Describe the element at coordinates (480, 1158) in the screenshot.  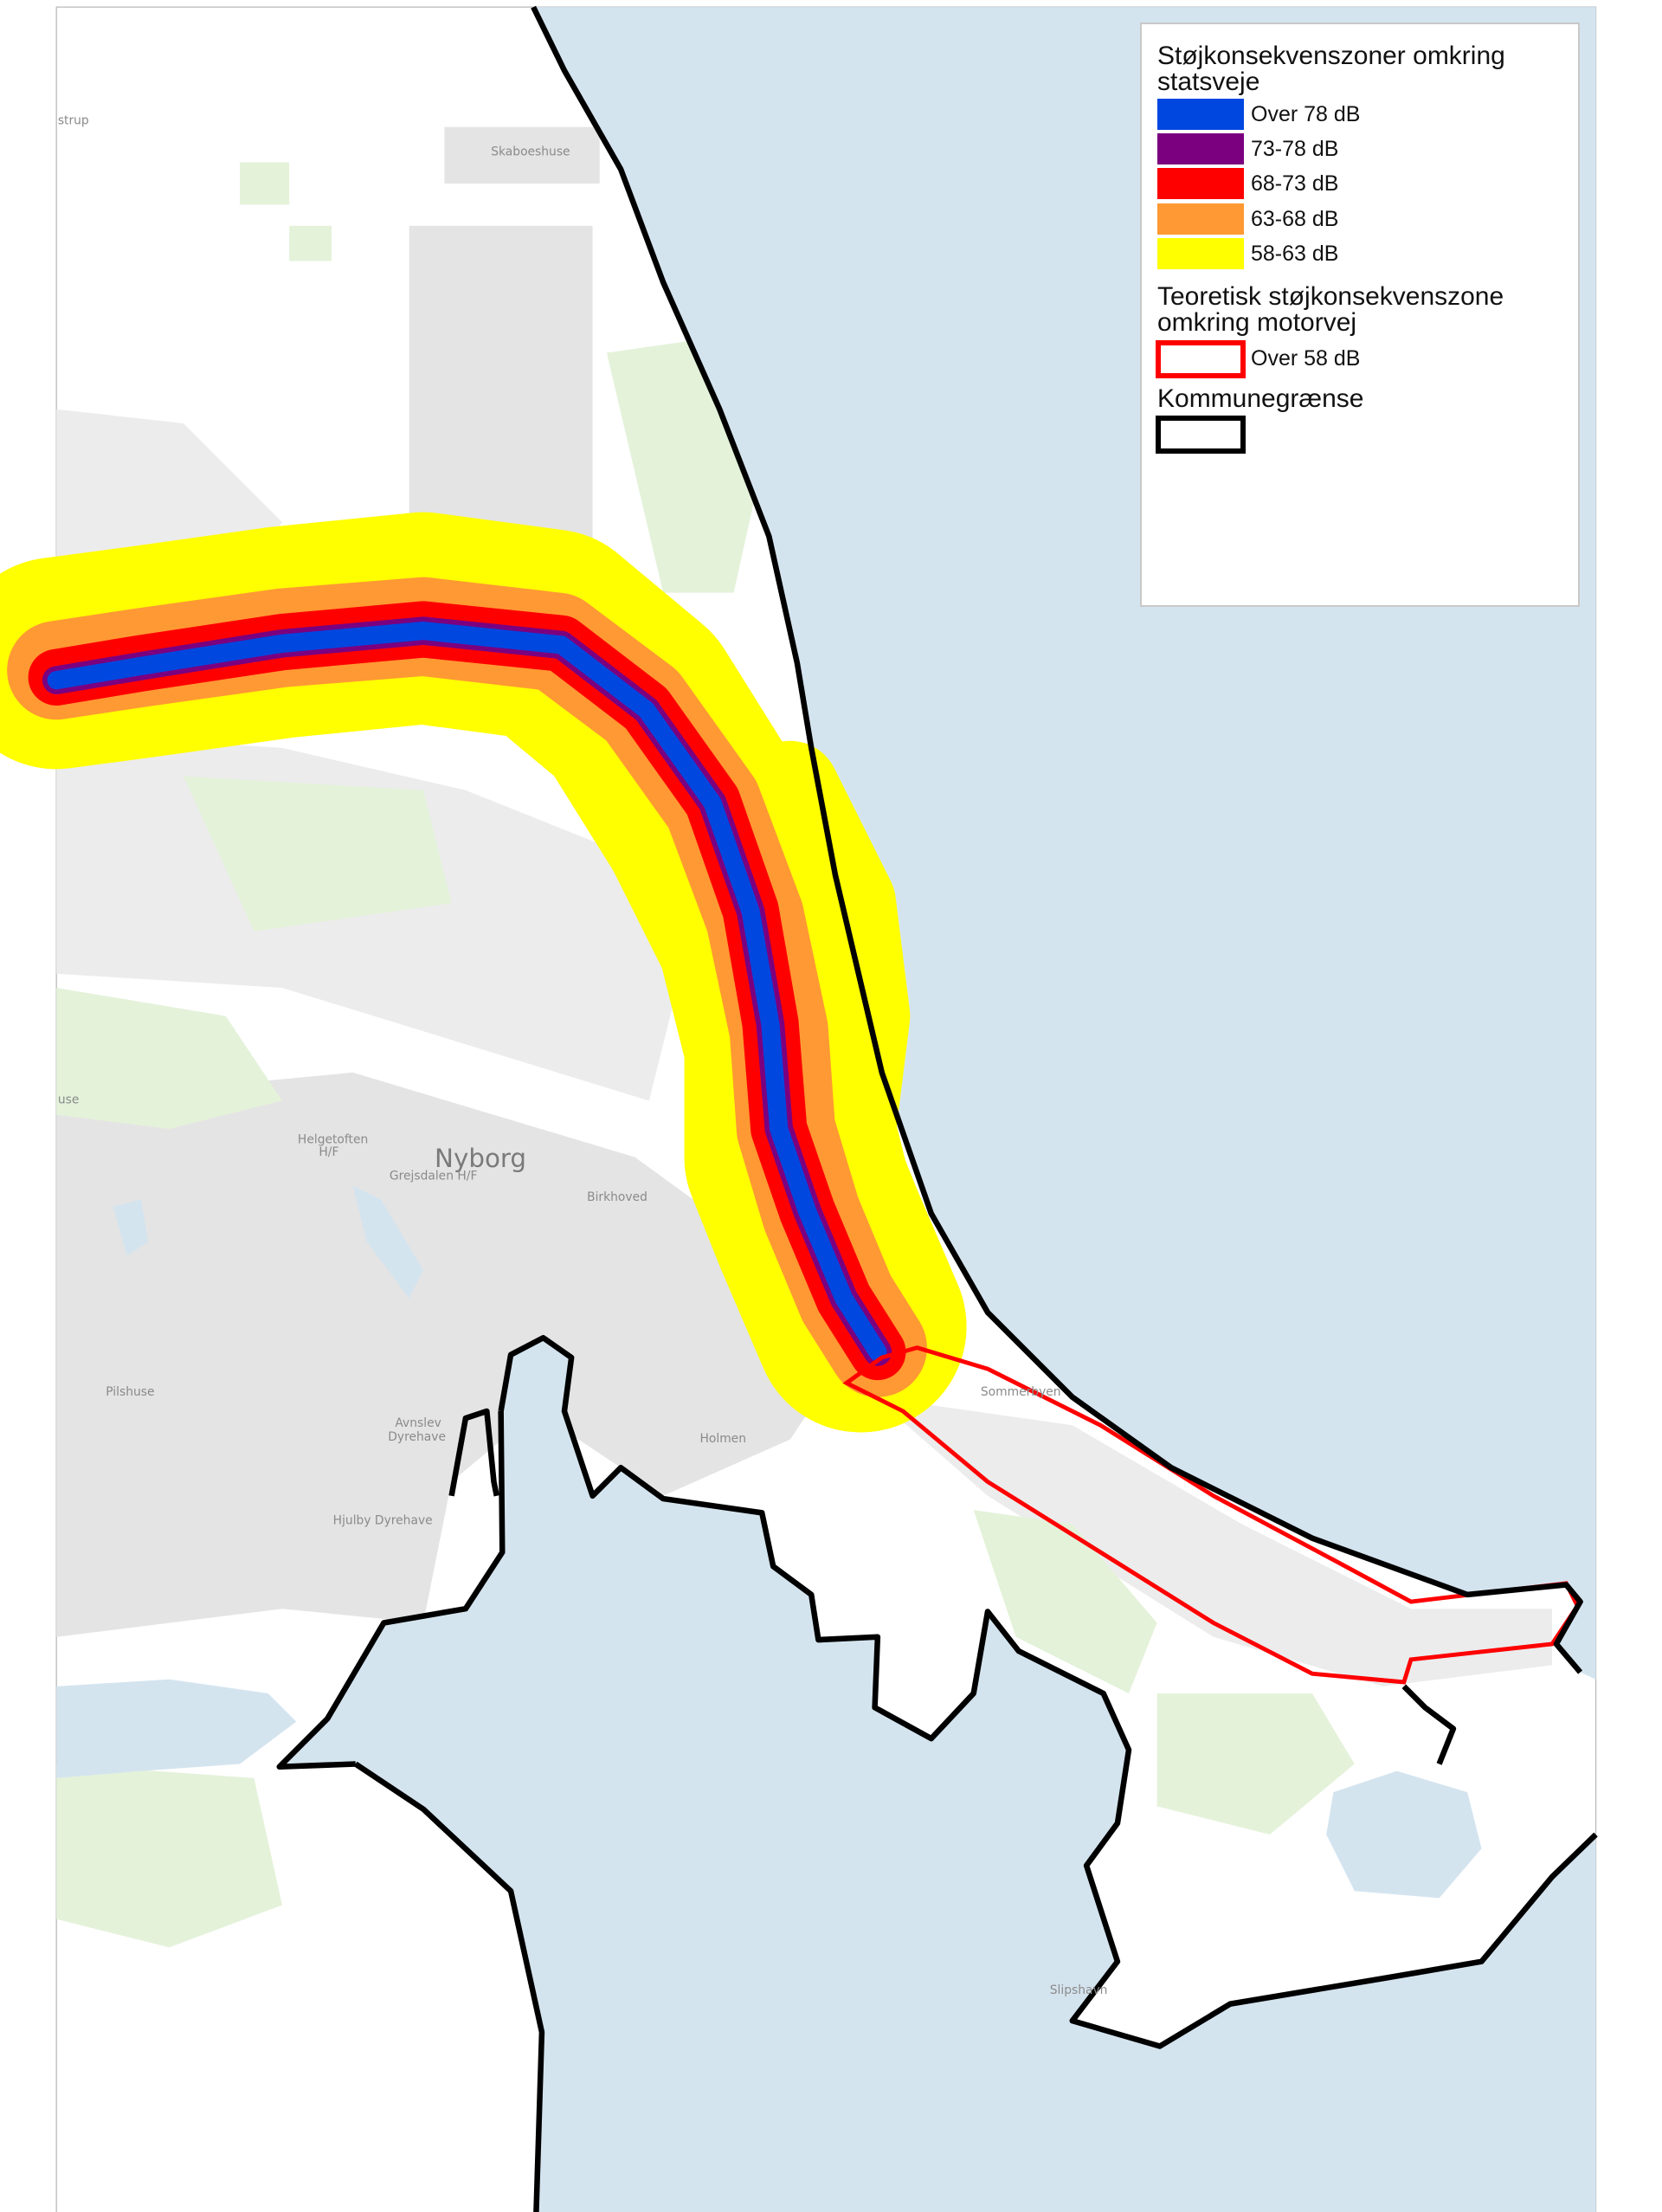
I see `place-label-nyborg: Nyborg` at that location.